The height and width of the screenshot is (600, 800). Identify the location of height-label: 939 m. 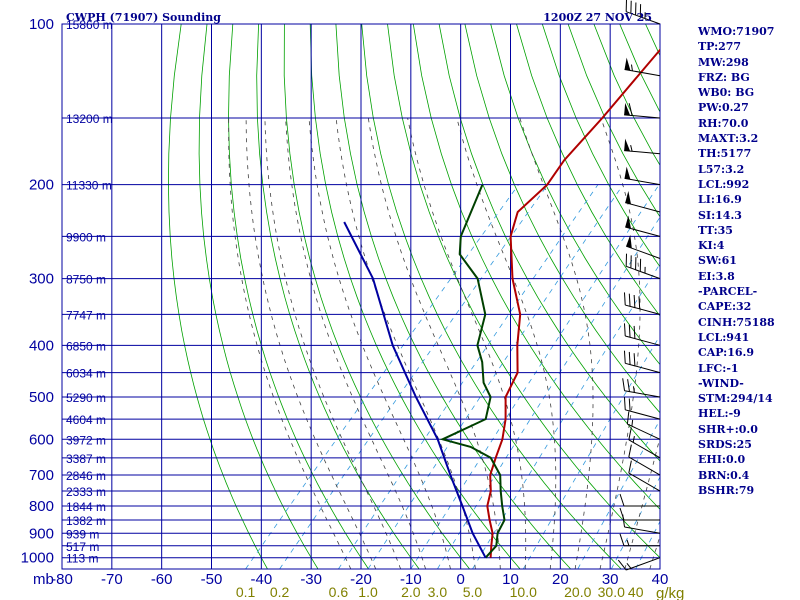
(82, 534).